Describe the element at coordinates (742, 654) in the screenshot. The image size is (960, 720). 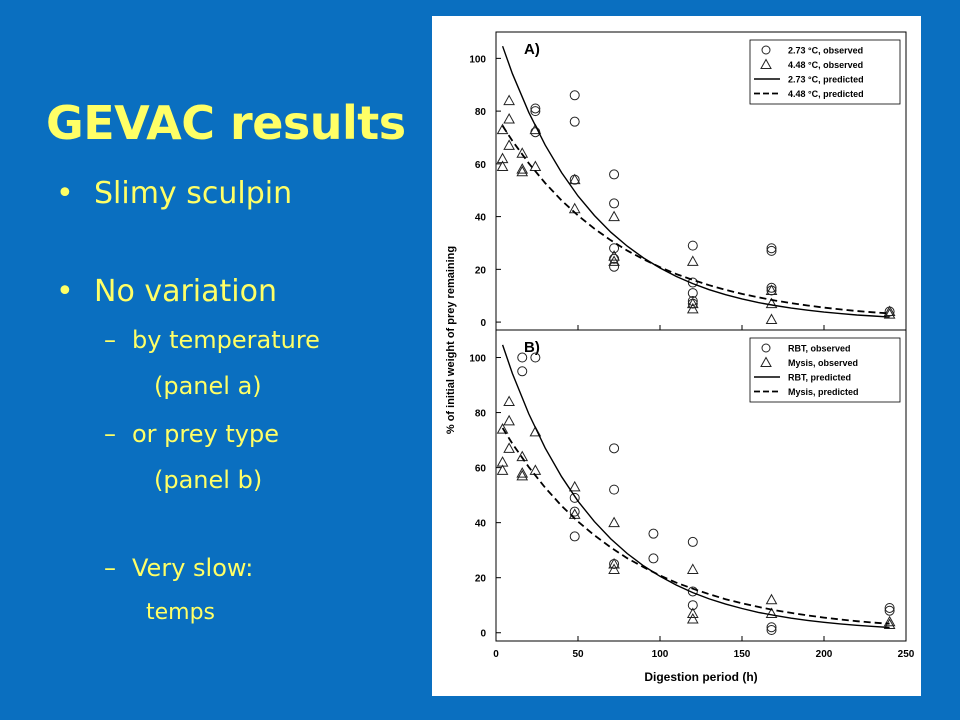
I see `x-tick-label: 150` at that location.